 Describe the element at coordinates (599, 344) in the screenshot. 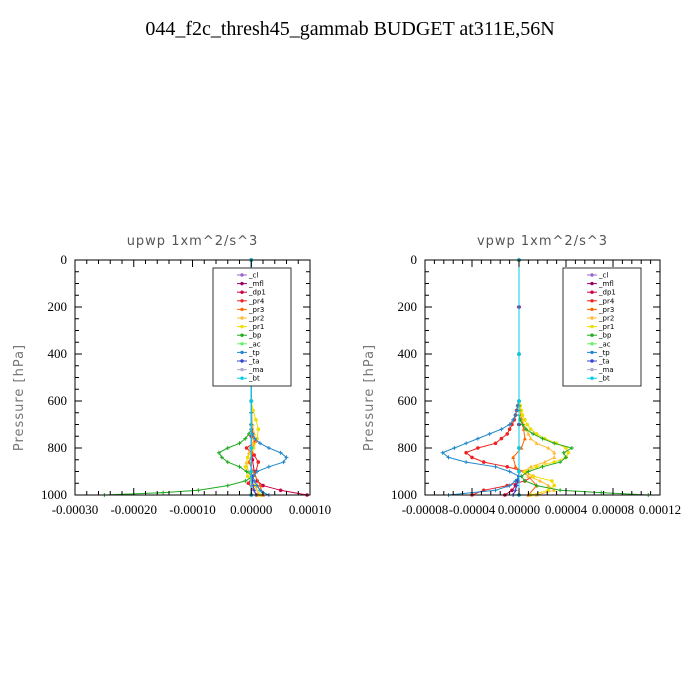

I see `legend-item: _ac` at that location.